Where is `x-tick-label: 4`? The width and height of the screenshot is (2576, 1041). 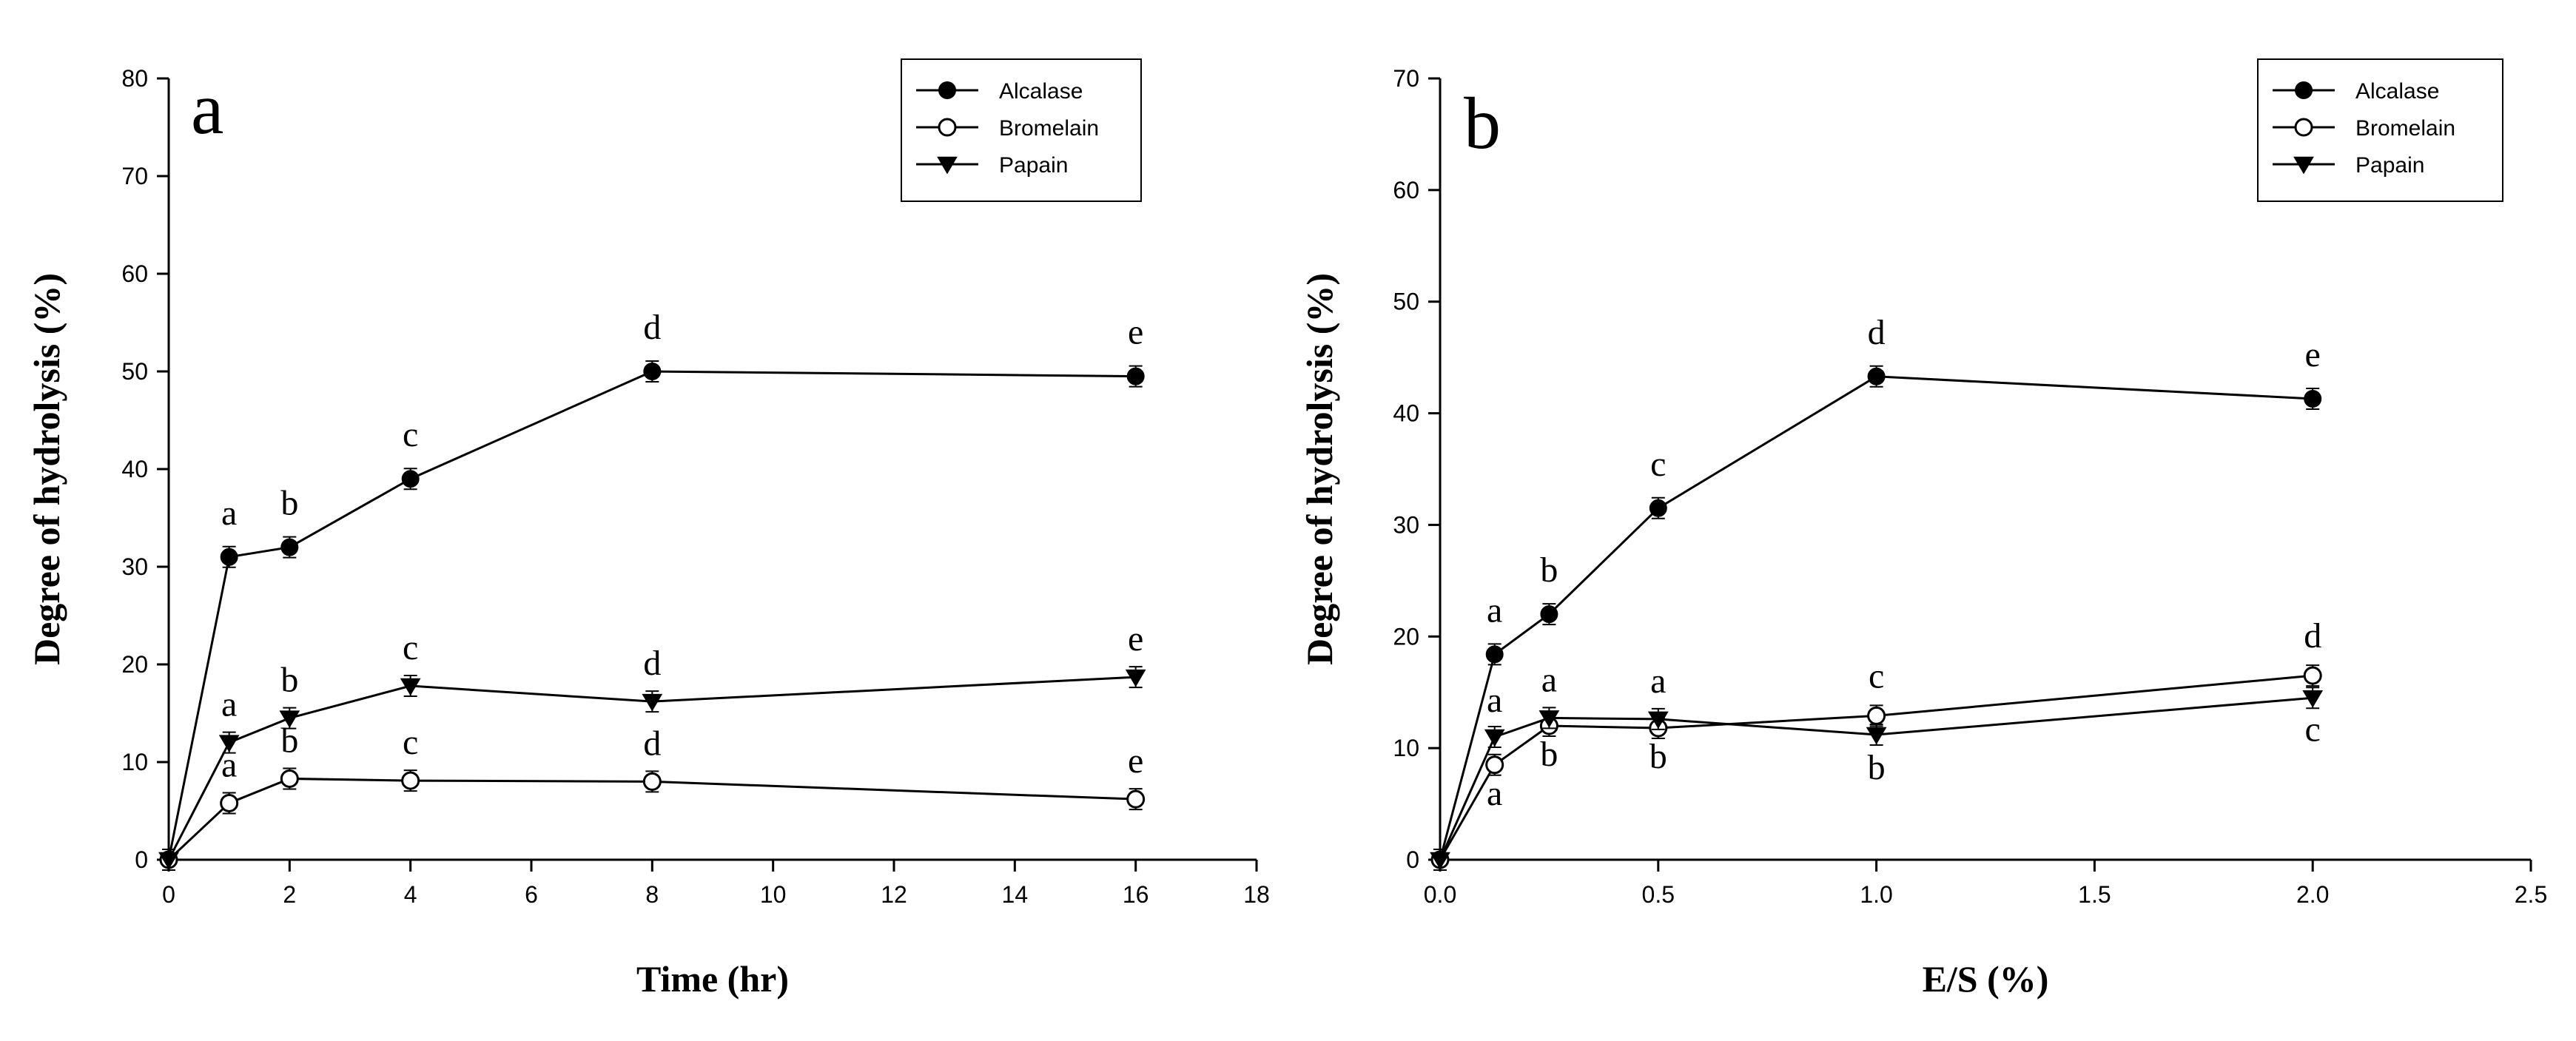 x-tick-label: 4 is located at coordinates (410, 894).